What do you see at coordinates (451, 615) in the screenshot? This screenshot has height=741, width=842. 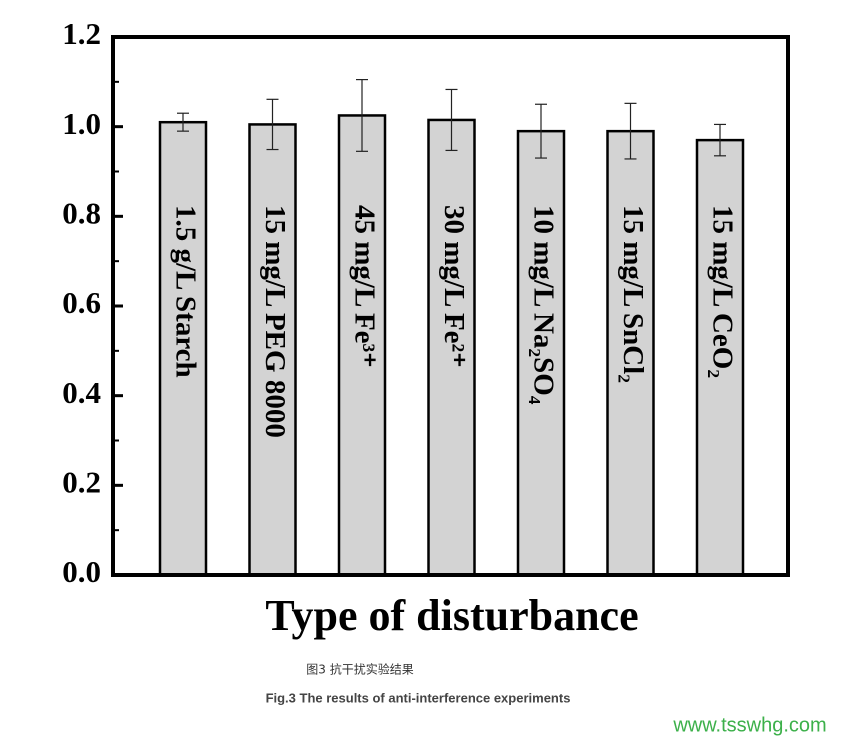 I see `x-axis-title: Type of disturbance` at bounding box center [451, 615].